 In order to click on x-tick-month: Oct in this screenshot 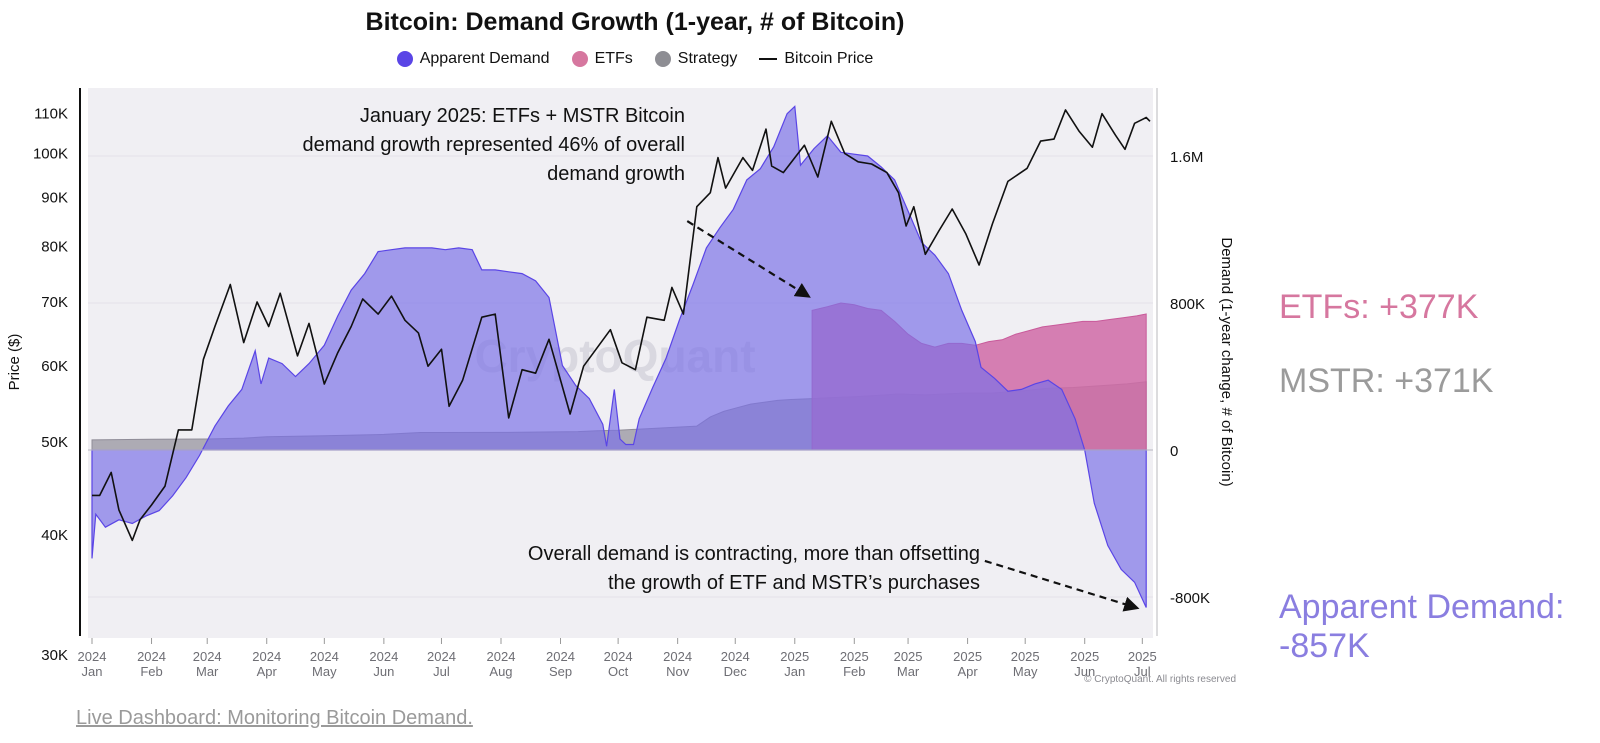, I will do `click(618, 671)`.